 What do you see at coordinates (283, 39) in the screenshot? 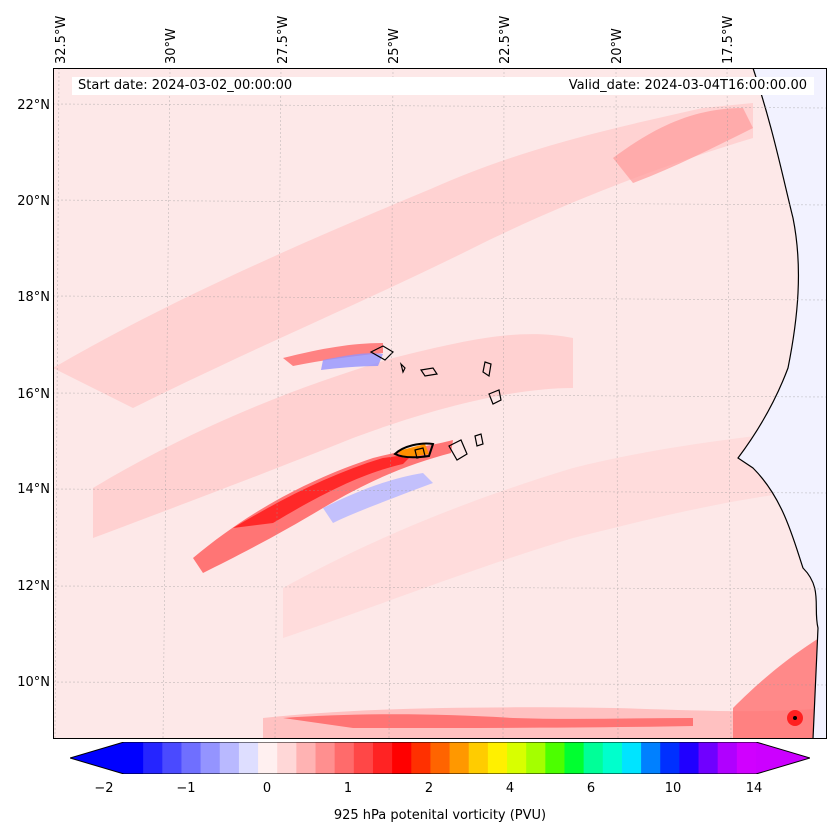
I see `lon-label-27-5w: 27.5°W` at bounding box center [283, 39].